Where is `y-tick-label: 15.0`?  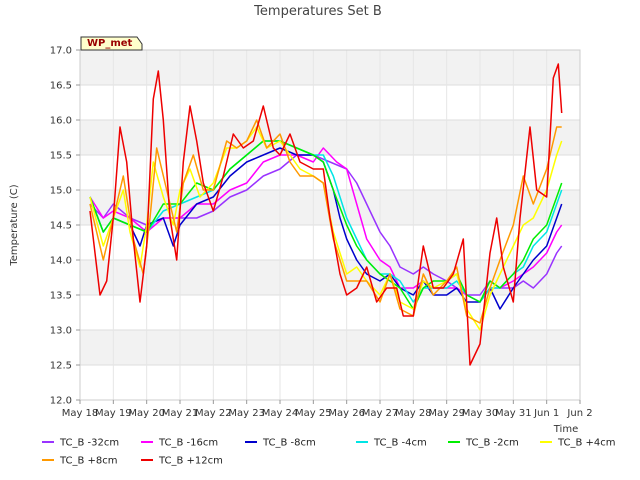 y-tick-label: 15.0 is located at coordinates (61, 191).